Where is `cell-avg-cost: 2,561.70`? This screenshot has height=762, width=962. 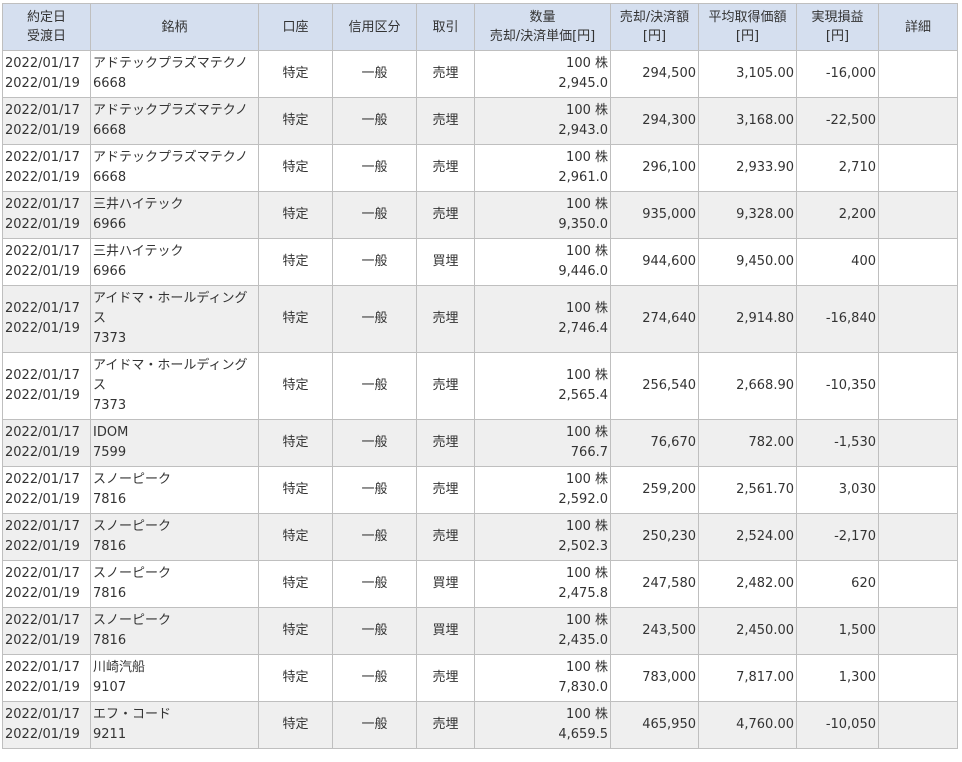
cell-avg-cost: 2,561.70 is located at coordinates (747, 490).